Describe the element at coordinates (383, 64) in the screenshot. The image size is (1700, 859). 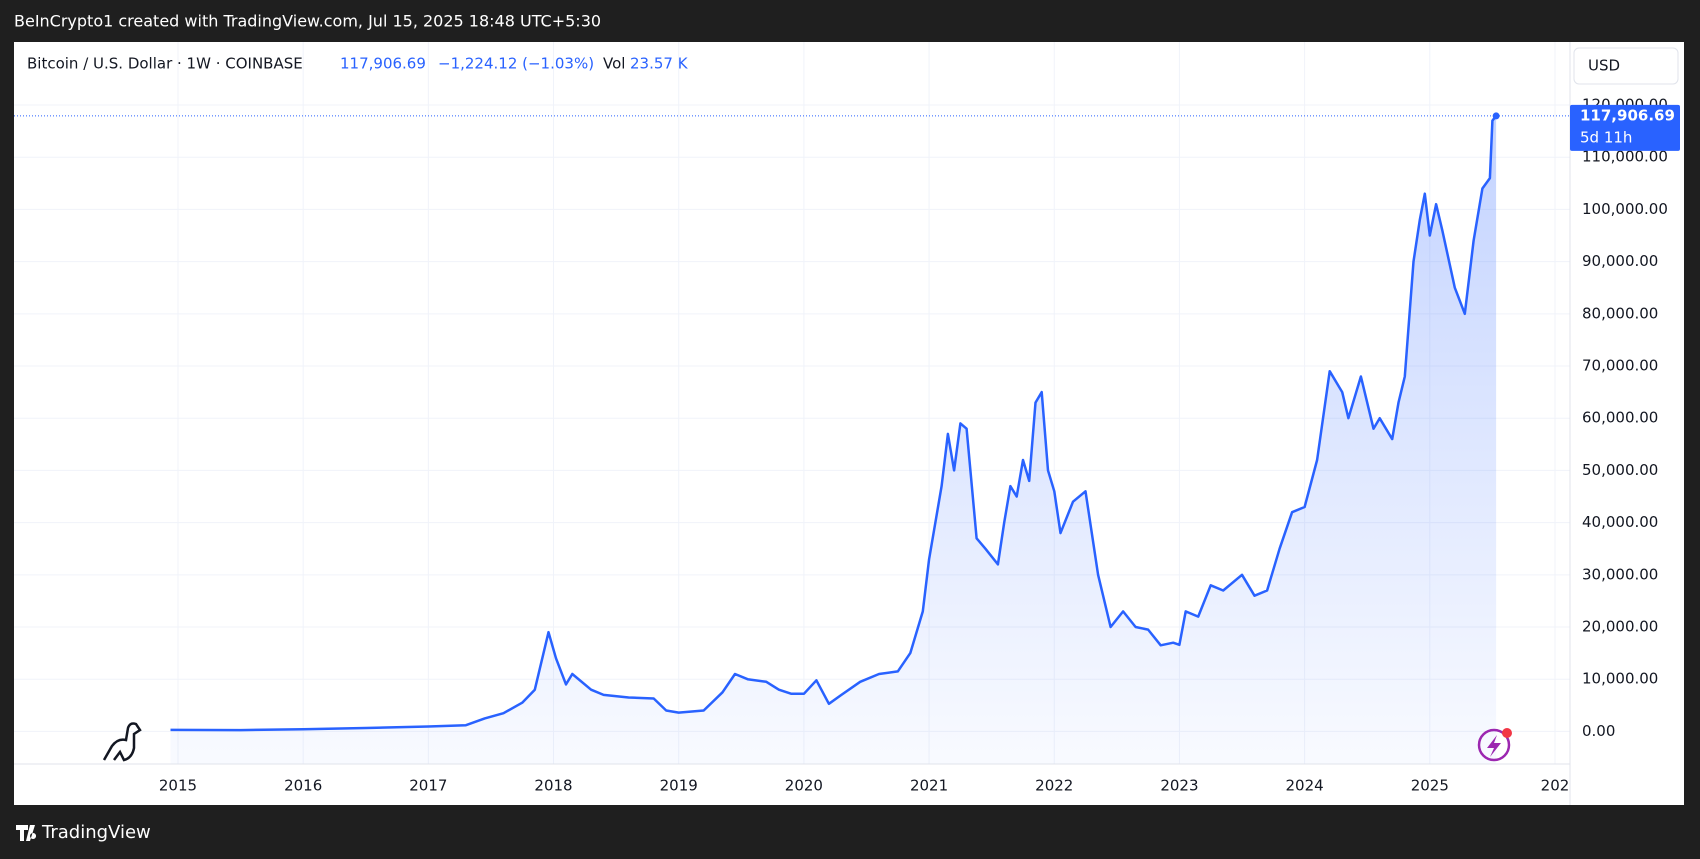
I see `legend-price: 117,906.69` at that location.